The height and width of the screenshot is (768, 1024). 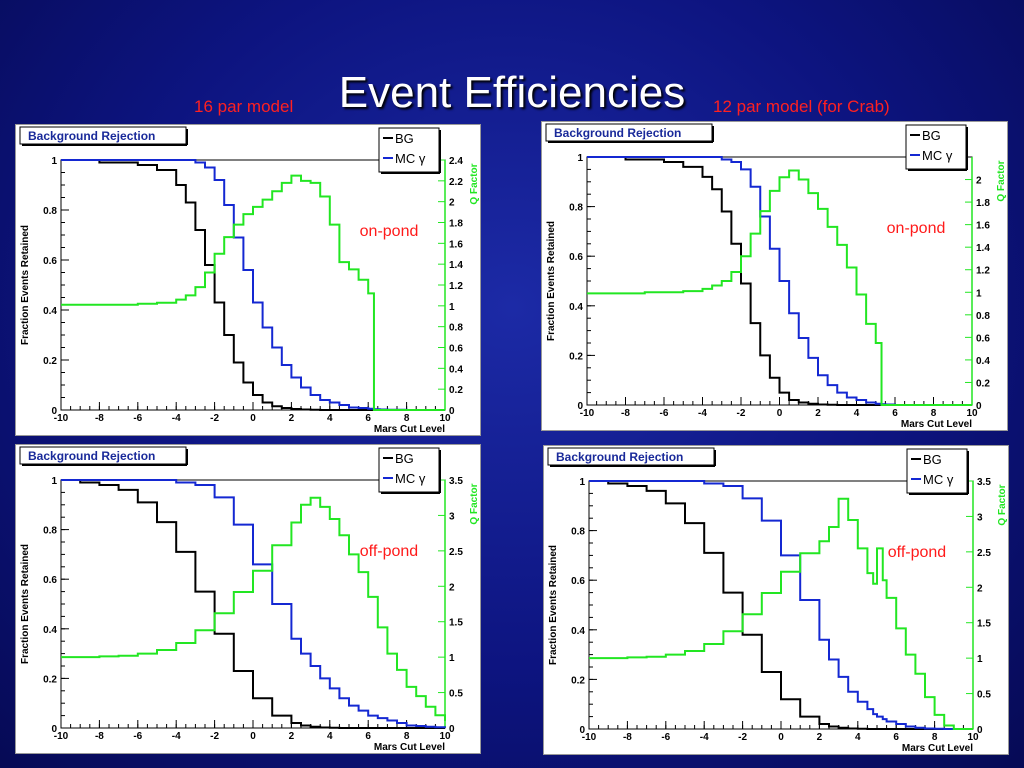 What do you see at coordinates (244, 106) in the screenshot?
I see `left-model-label: 16 par model` at bounding box center [244, 106].